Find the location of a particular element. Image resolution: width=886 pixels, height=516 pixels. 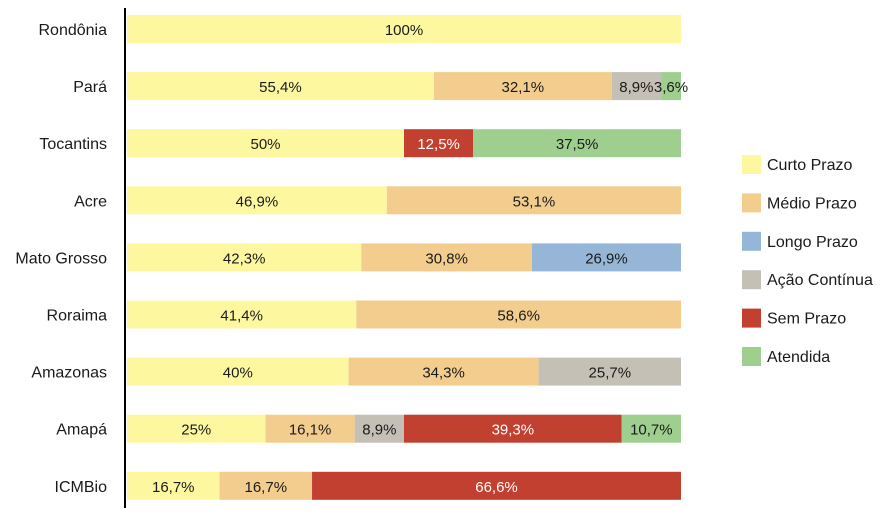

data-label-amapa-acao-continua: 8,9% is located at coordinates (379, 430).